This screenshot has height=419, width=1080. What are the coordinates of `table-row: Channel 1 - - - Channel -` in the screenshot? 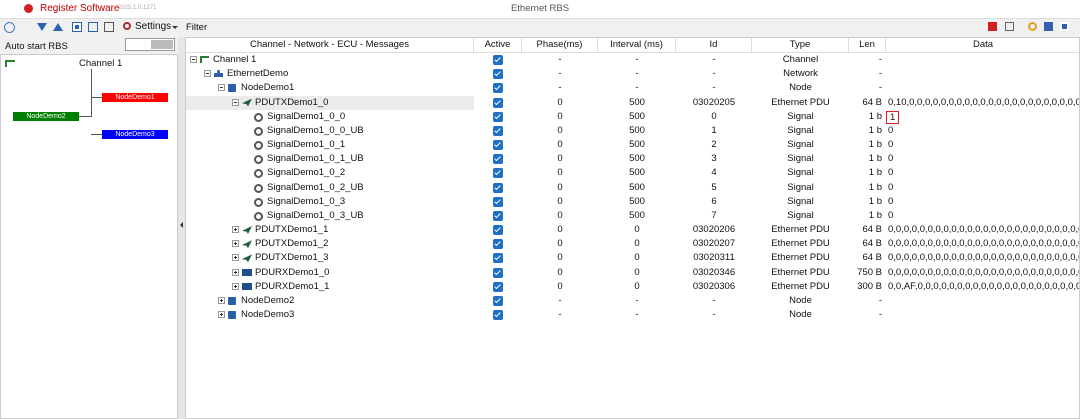 It's located at (632, 60).